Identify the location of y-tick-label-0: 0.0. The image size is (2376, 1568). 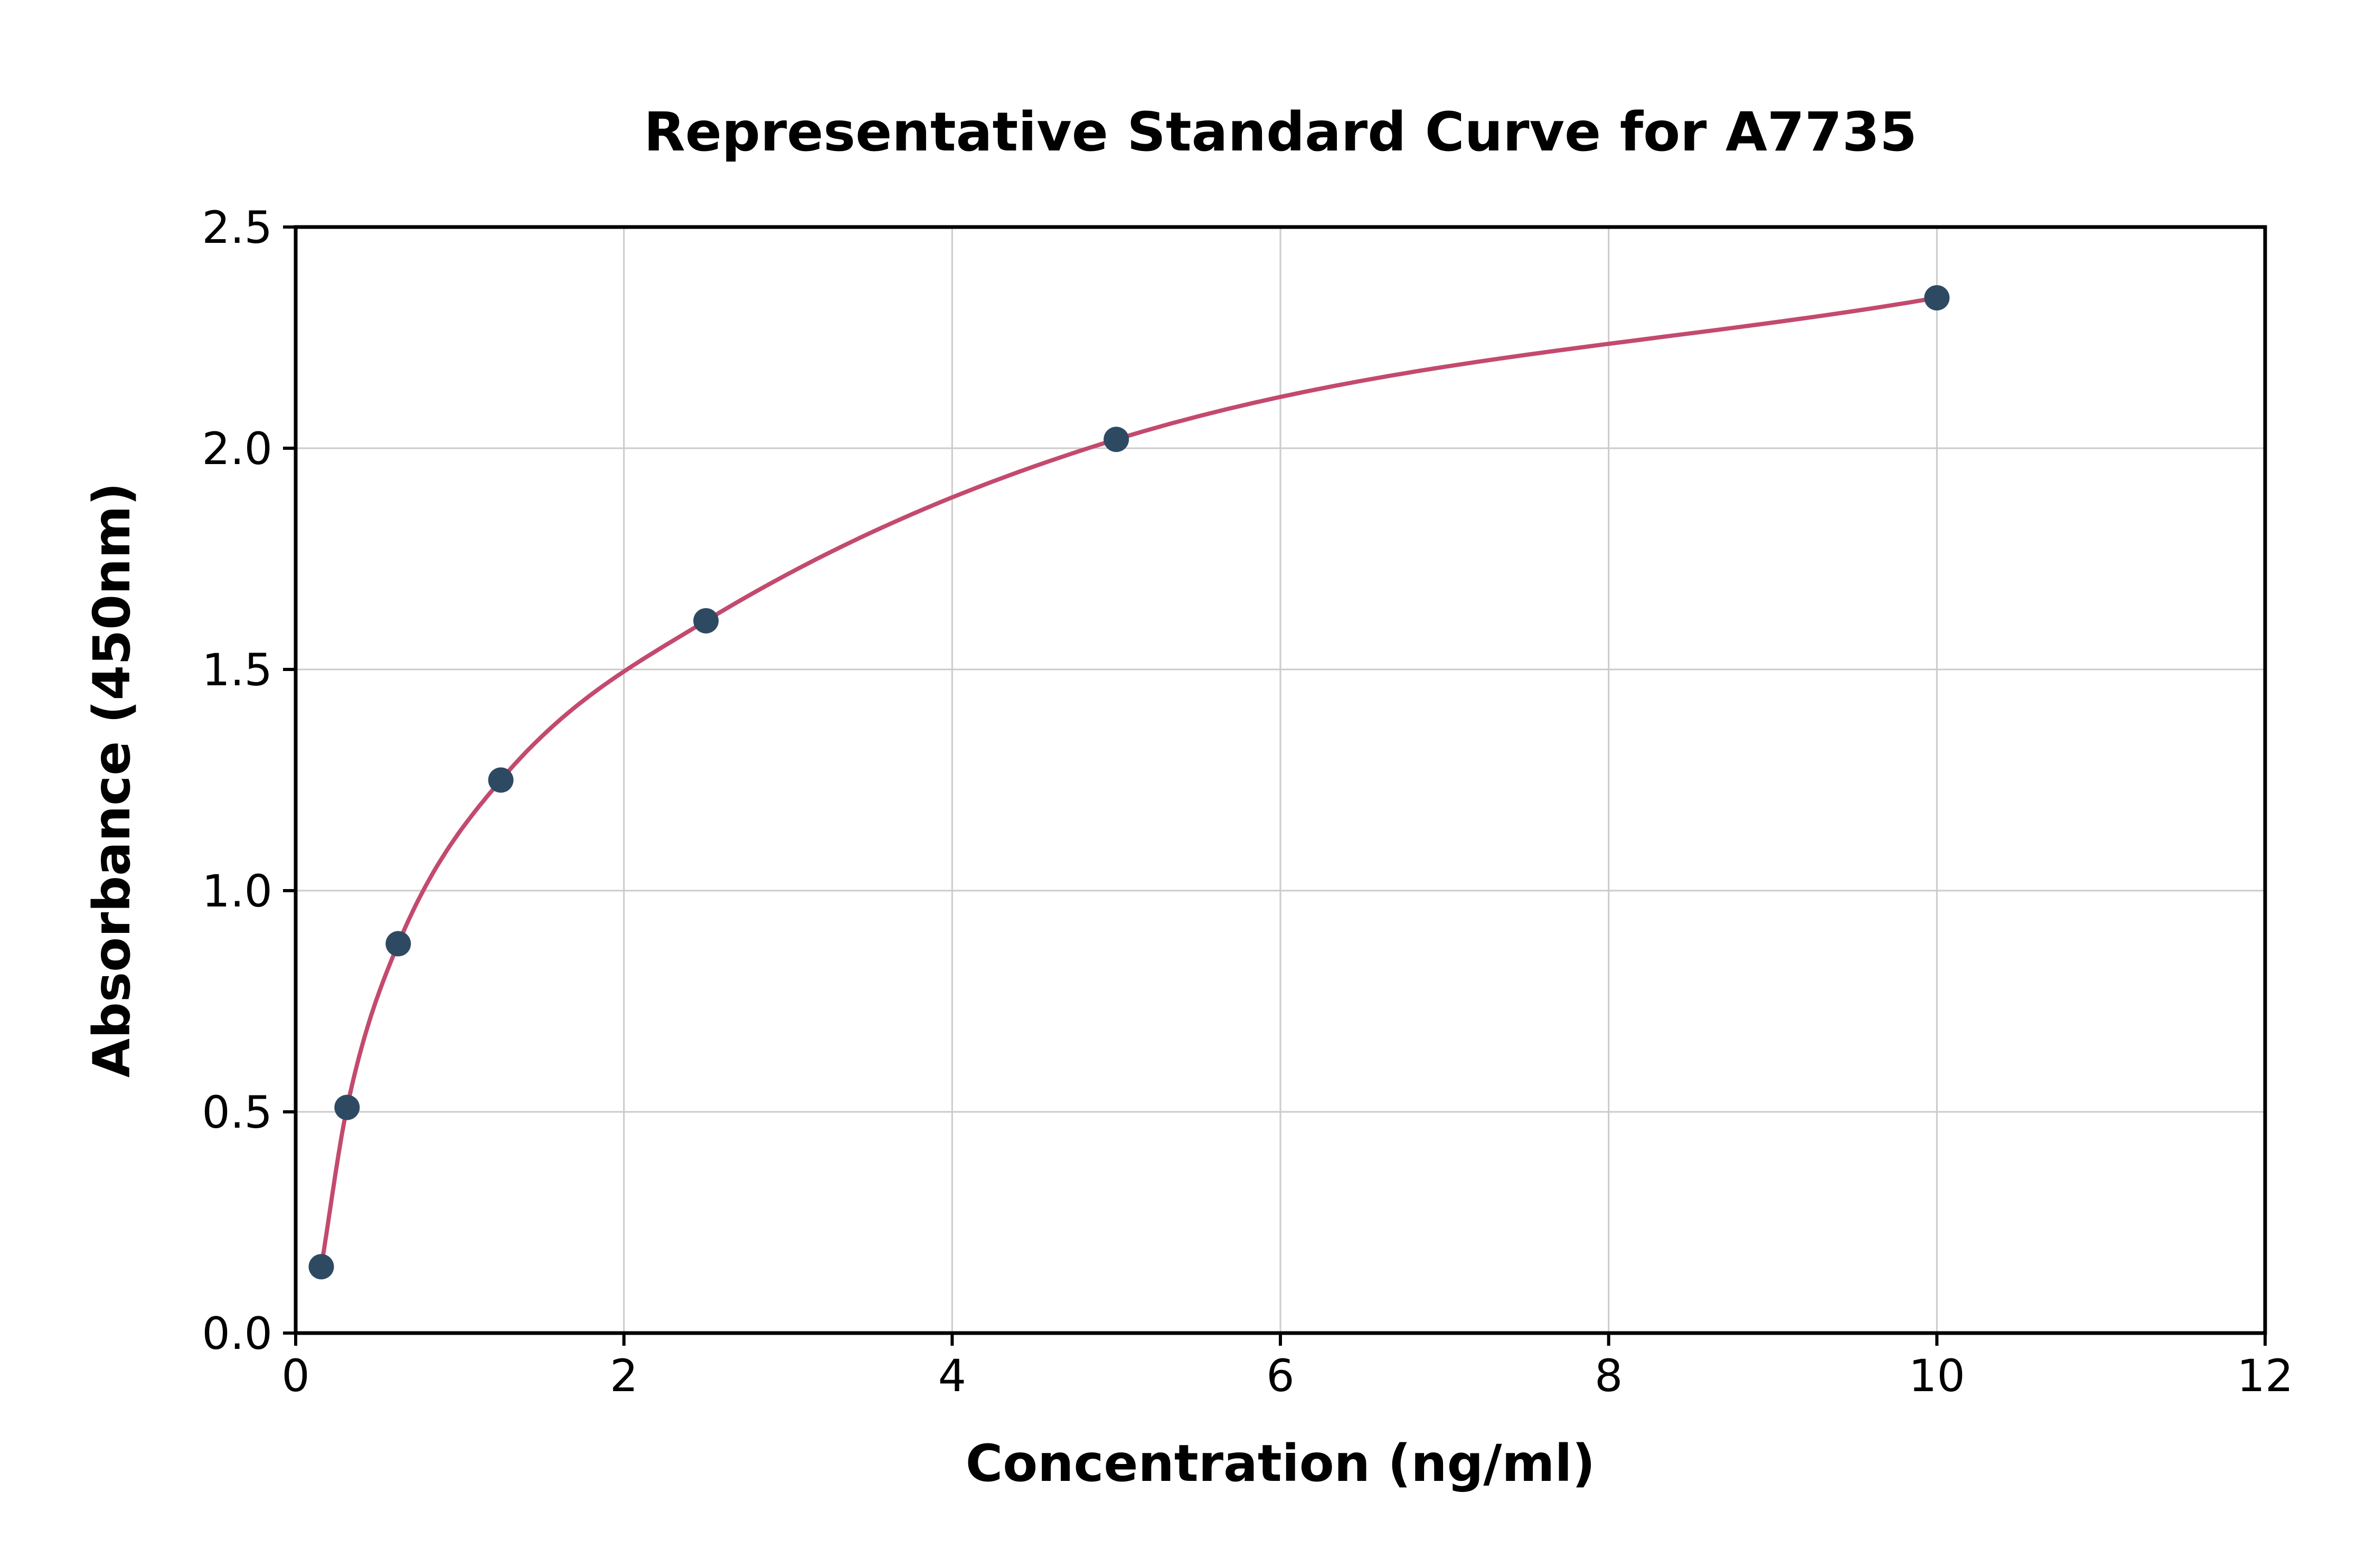
(237, 1334).